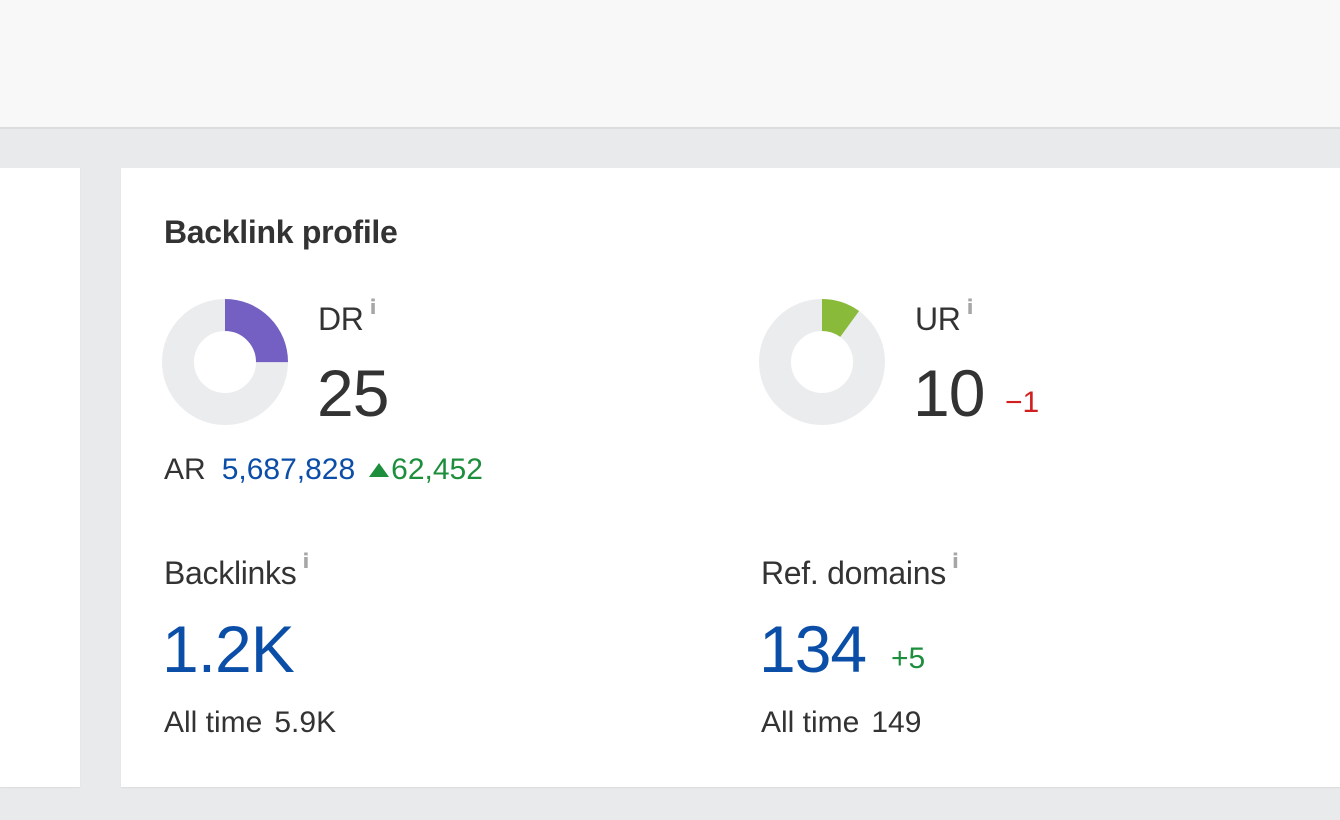 This screenshot has height=820, width=1340. Describe the element at coordinates (341, 319) in the screenshot. I see `dr-label-text: DR` at that location.